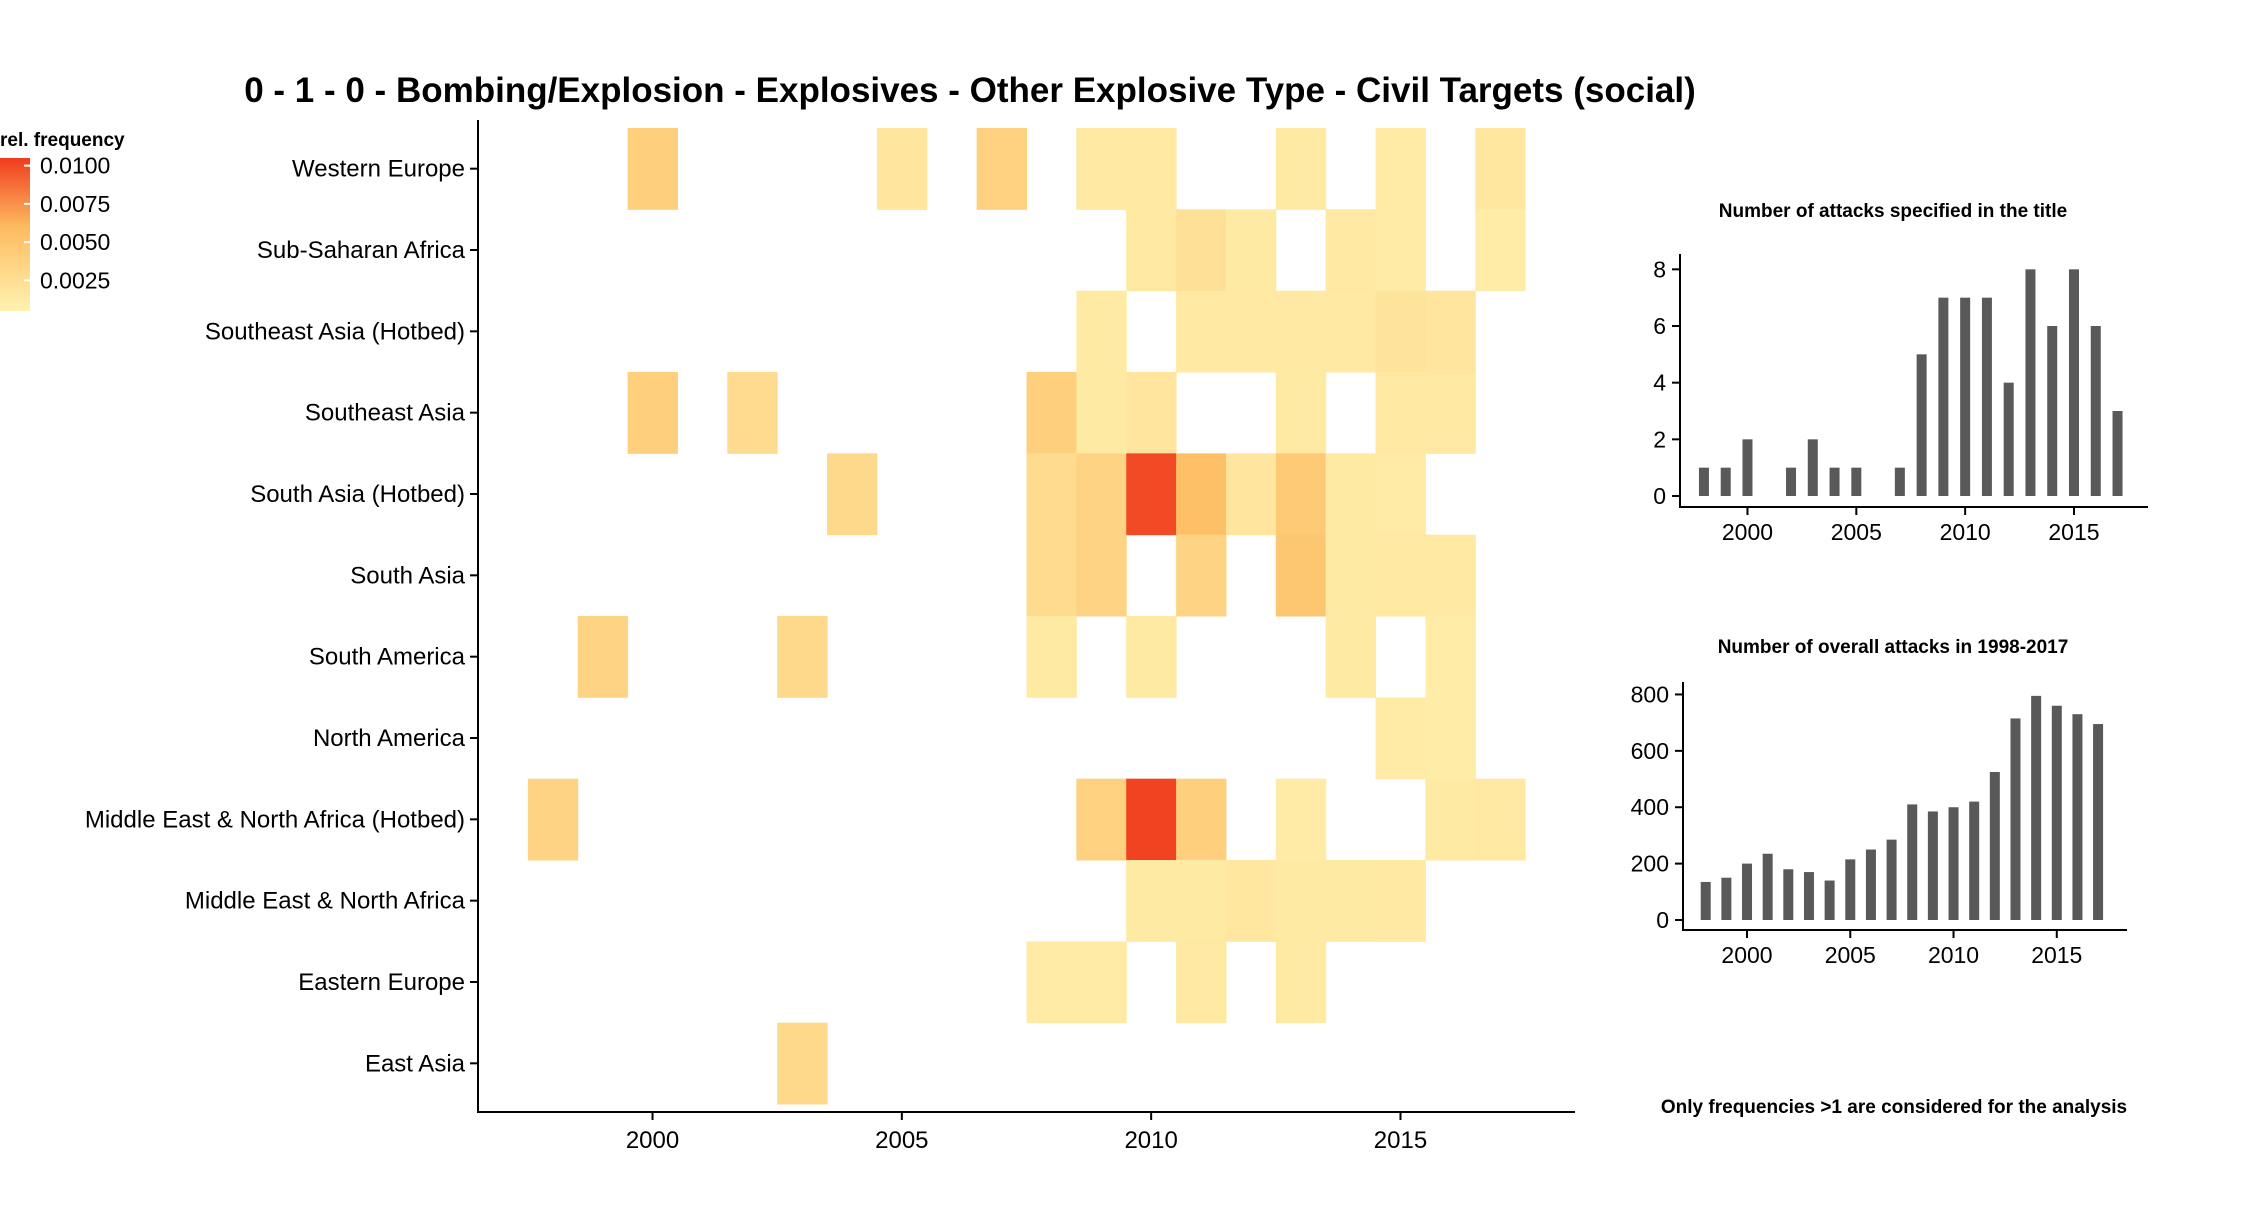  Describe the element at coordinates (1746, 955) in the screenshot. I see `bar-chart-2-x-tick-label-2000: 2000` at that location.